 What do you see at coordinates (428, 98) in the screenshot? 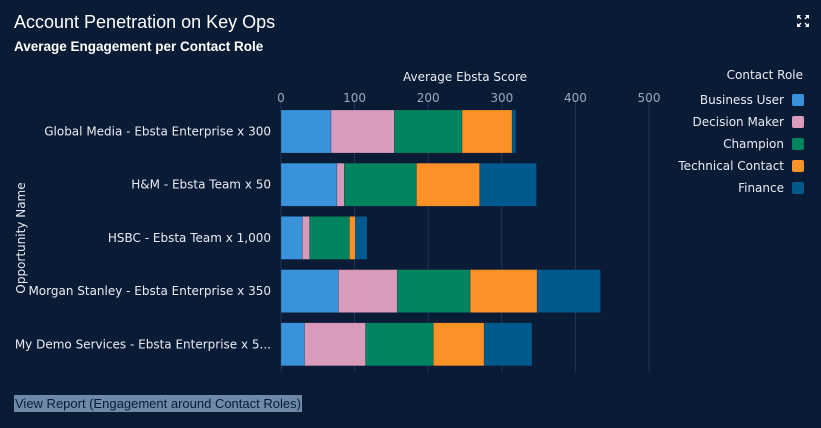
I see `x-tick-label: 200` at bounding box center [428, 98].